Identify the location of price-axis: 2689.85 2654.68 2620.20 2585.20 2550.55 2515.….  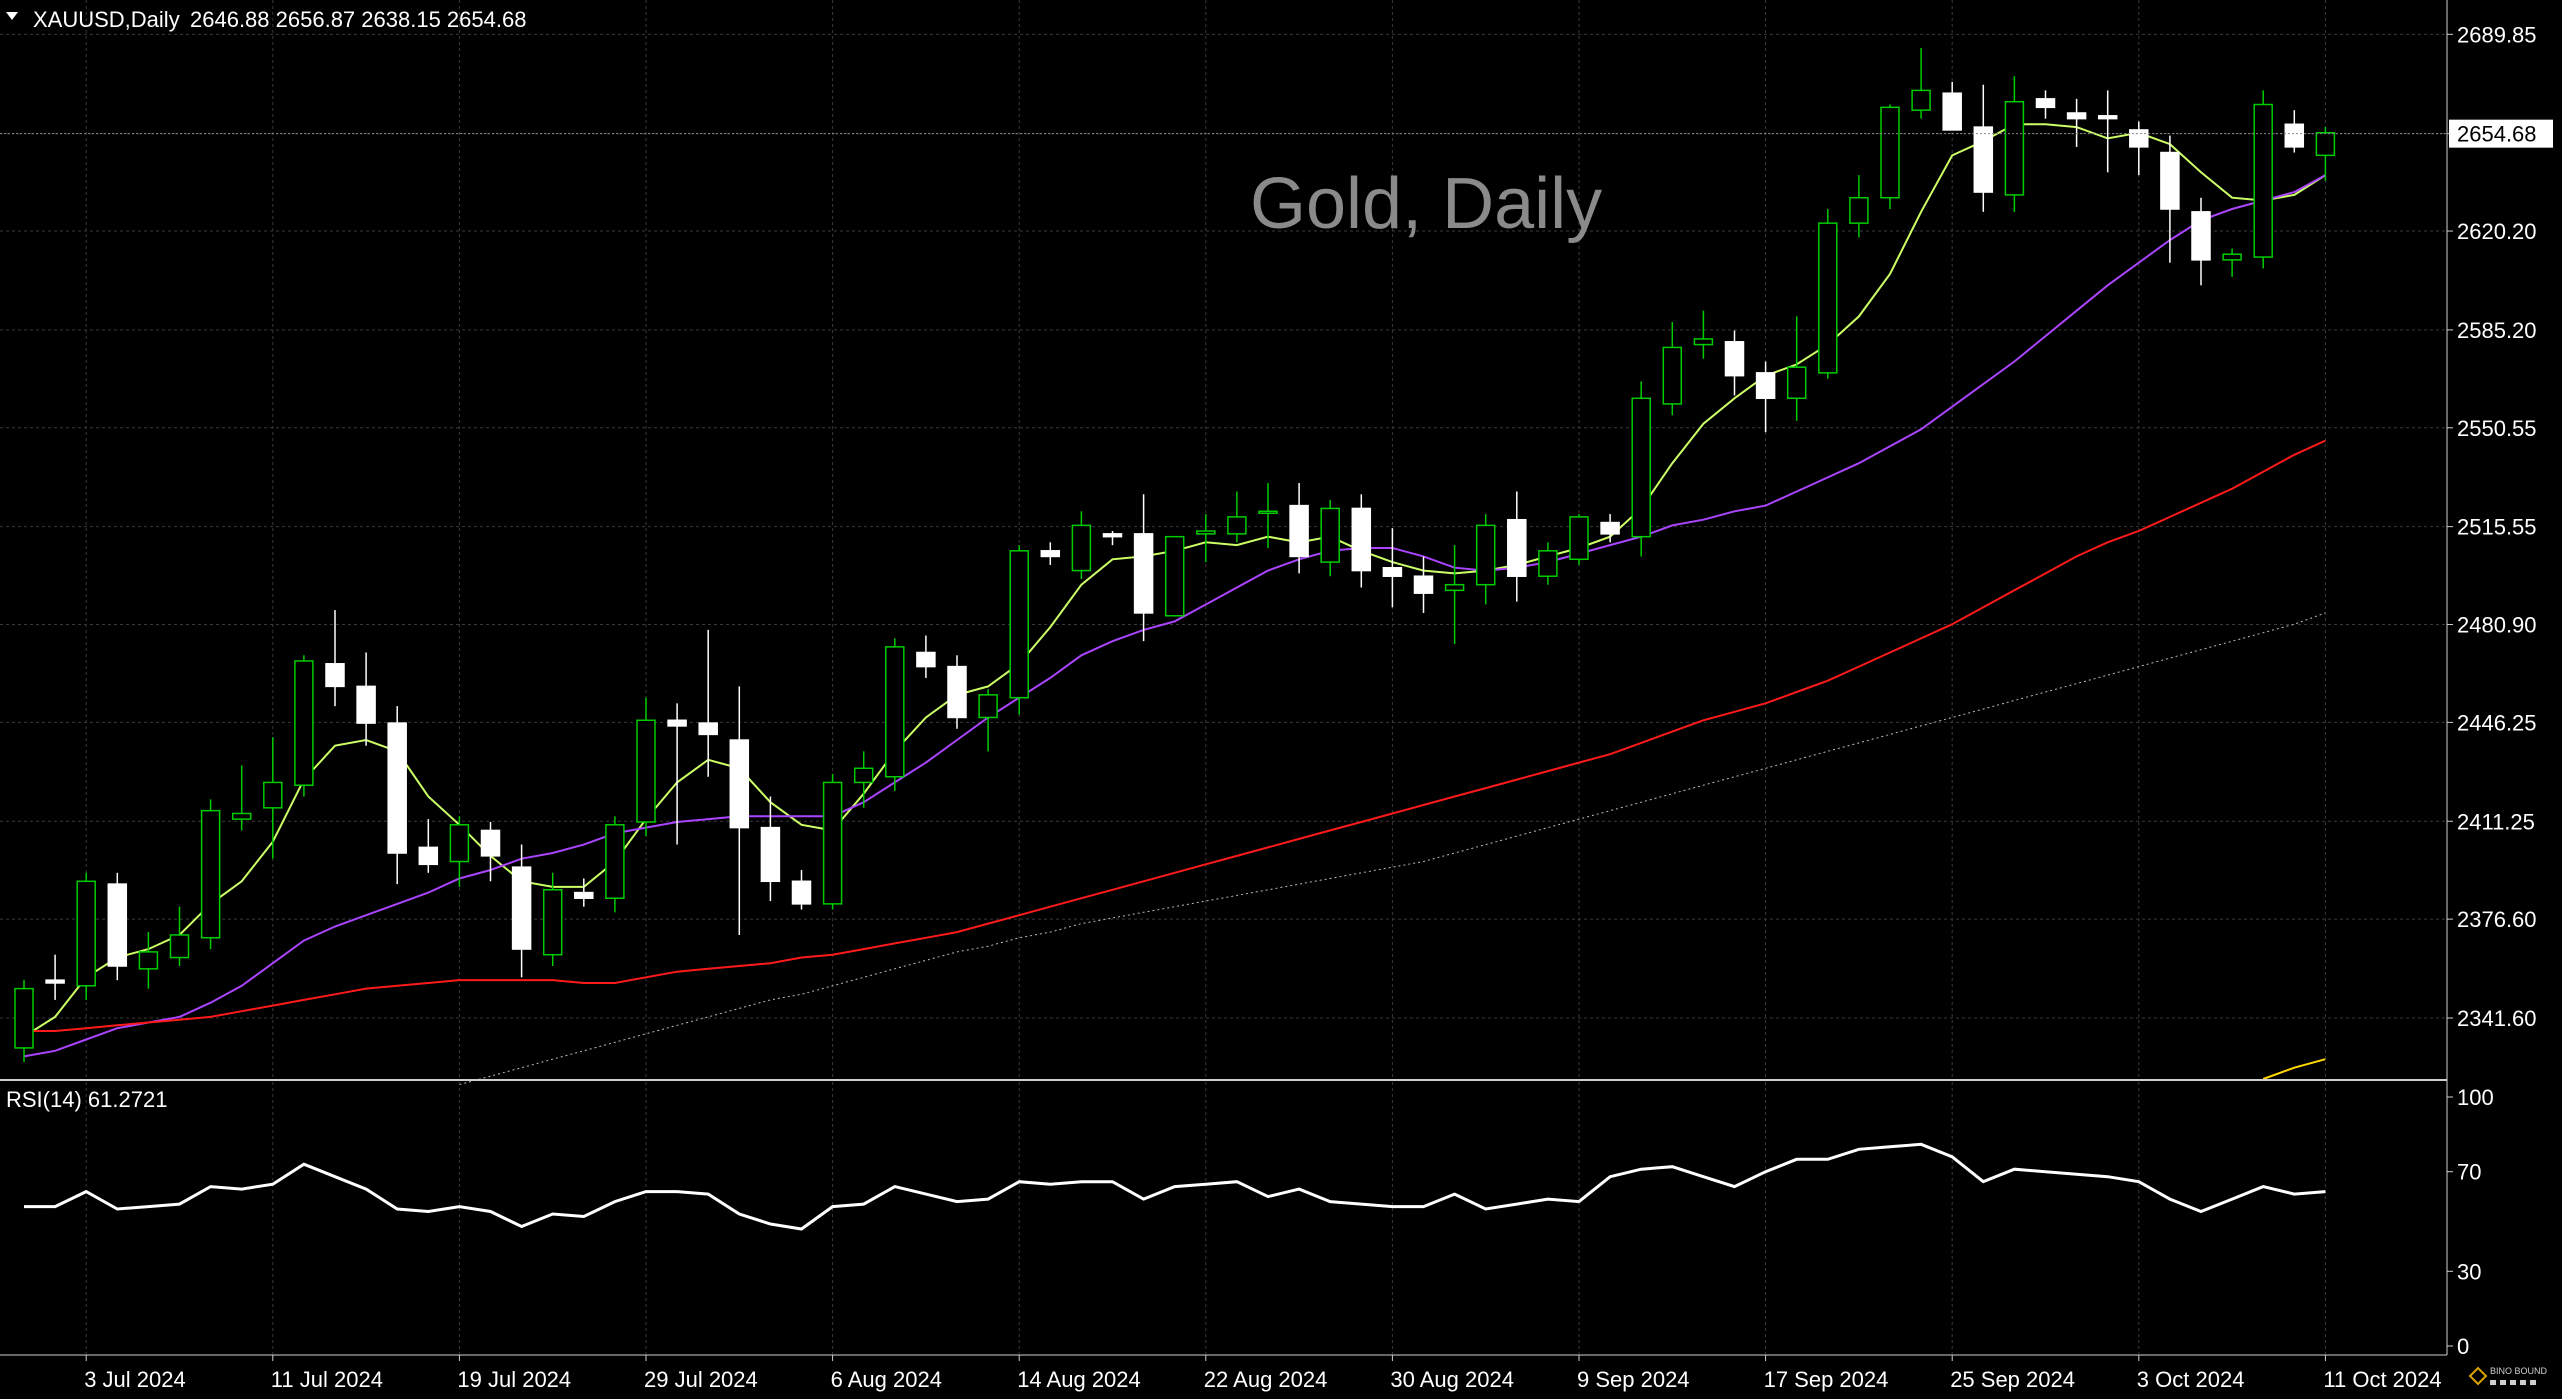
(2500, 526).